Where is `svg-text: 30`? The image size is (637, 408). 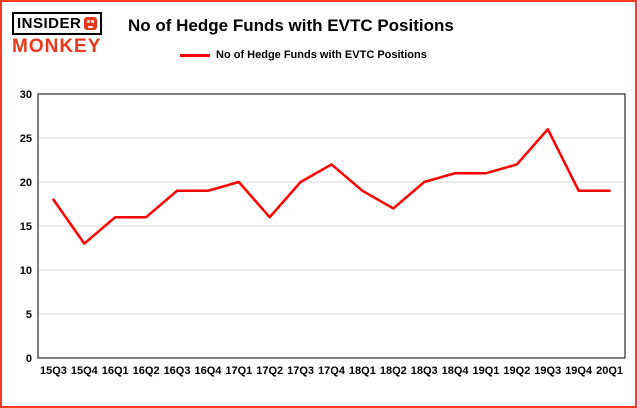 svg-text: 30 is located at coordinates (26, 95).